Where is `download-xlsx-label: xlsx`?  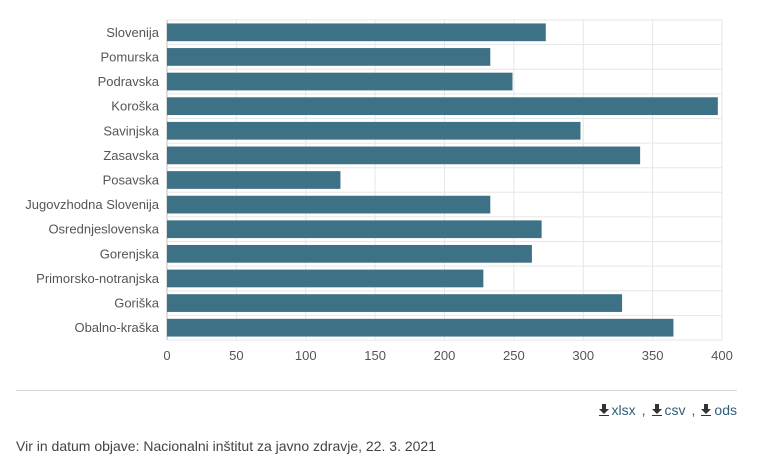
download-xlsx-label: xlsx is located at coordinates (623, 410).